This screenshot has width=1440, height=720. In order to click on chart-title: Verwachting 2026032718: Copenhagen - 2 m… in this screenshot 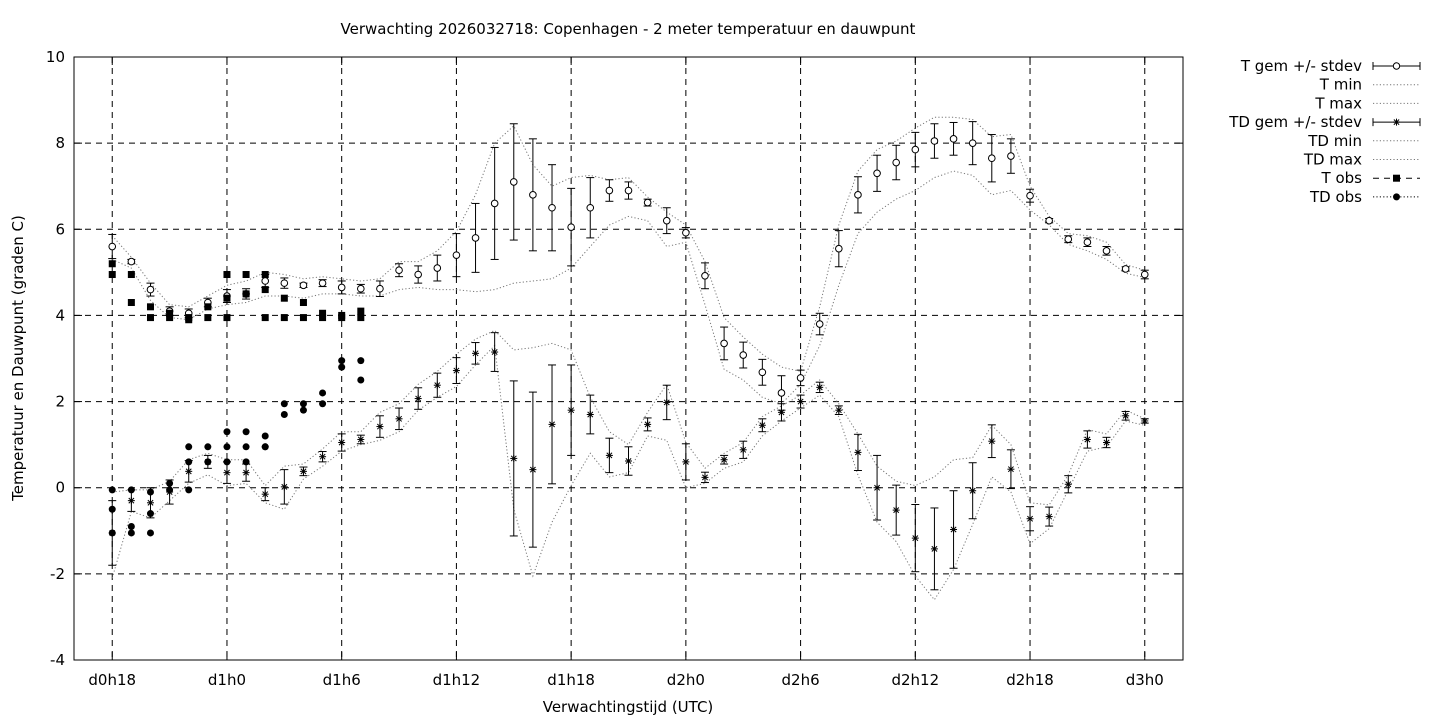, I will do `click(628, 29)`.